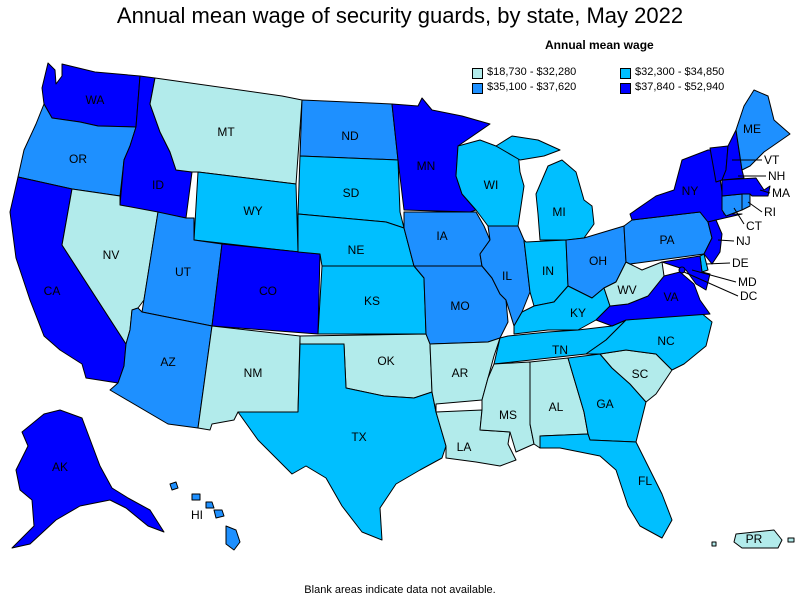  What do you see at coordinates (508, 415) in the screenshot?
I see `label-MS: MS` at bounding box center [508, 415].